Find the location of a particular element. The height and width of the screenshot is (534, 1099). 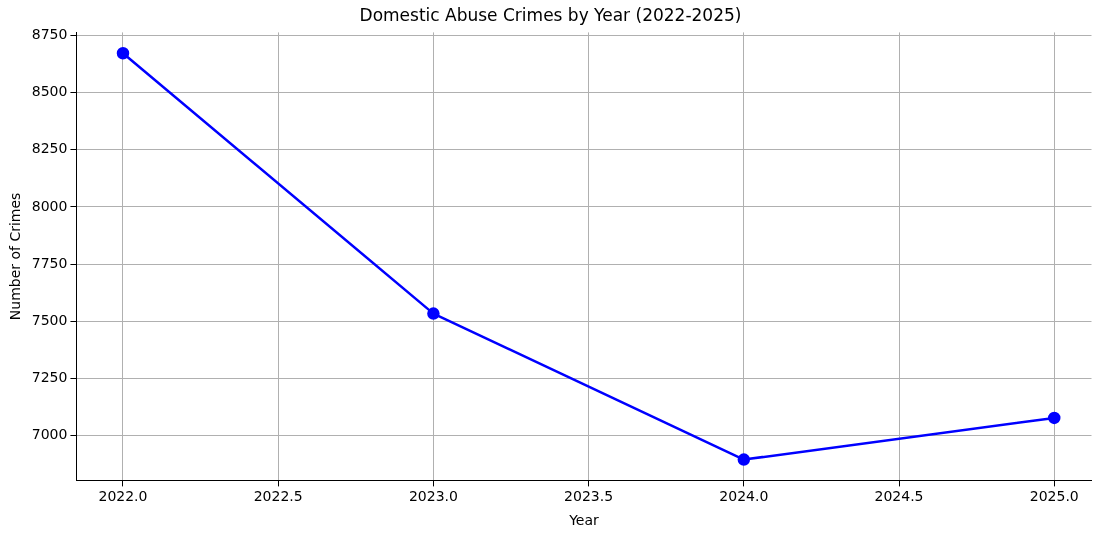

y-tick-label: 8500 is located at coordinates (49, 91).